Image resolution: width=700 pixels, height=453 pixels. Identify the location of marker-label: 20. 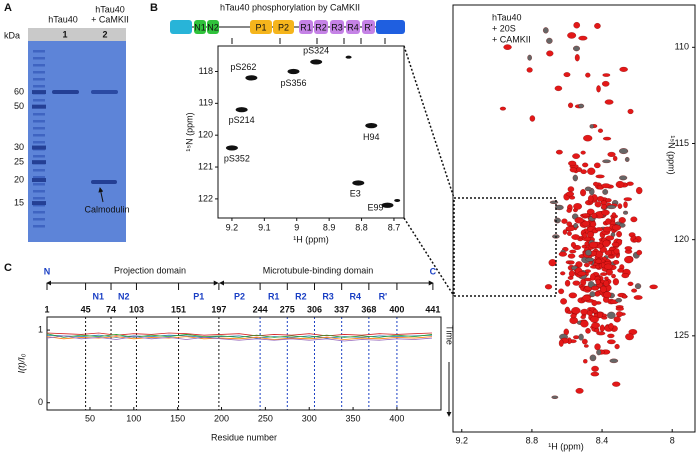
(19, 179).